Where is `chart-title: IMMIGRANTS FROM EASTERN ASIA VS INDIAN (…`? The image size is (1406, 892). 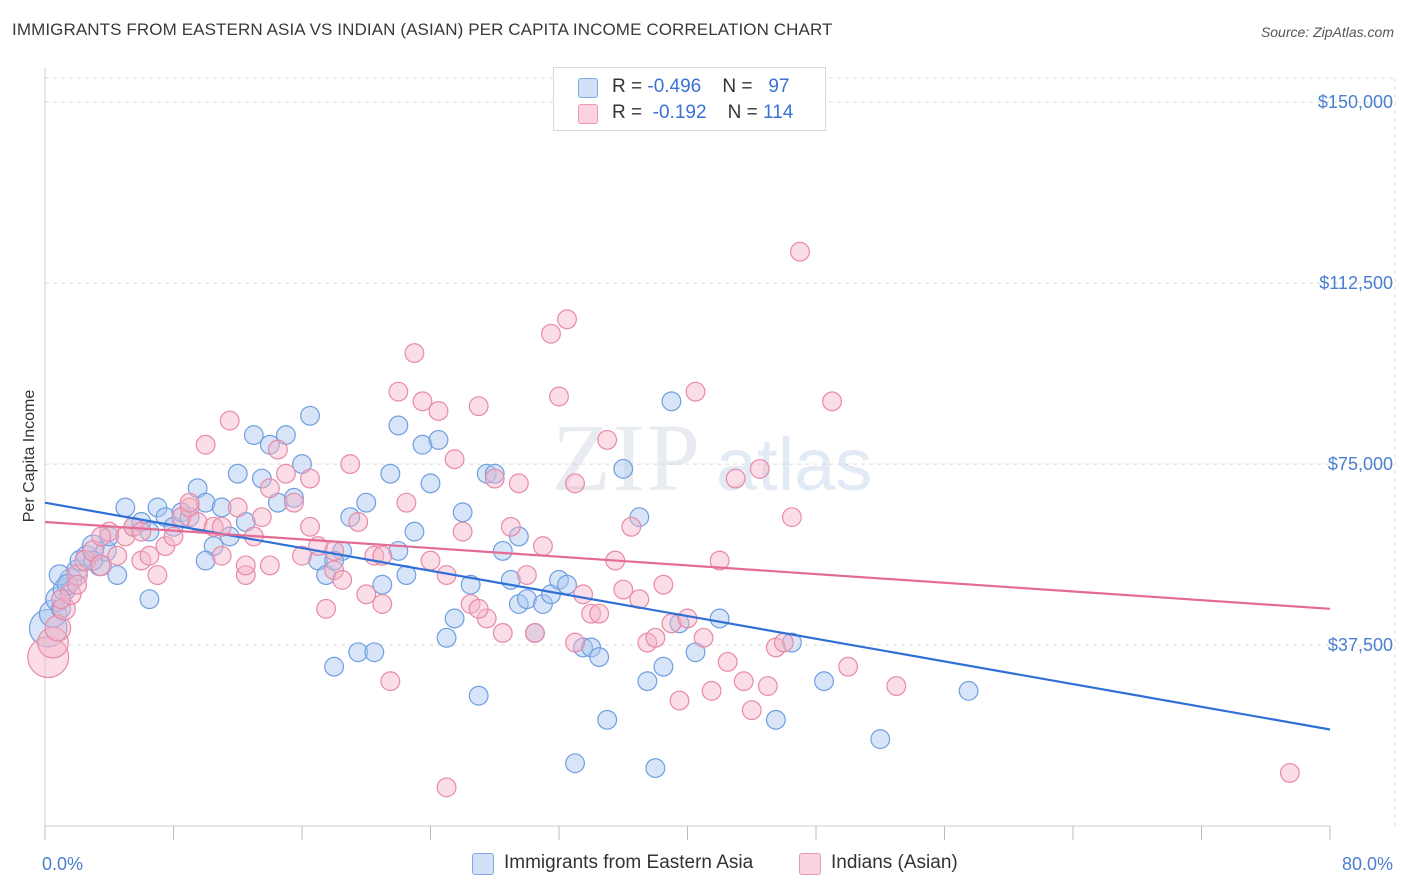
chart-title: IMMIGRANTS FROM EASTERN ASIA VS INDIAN (… is located at coordinates (422, 29).